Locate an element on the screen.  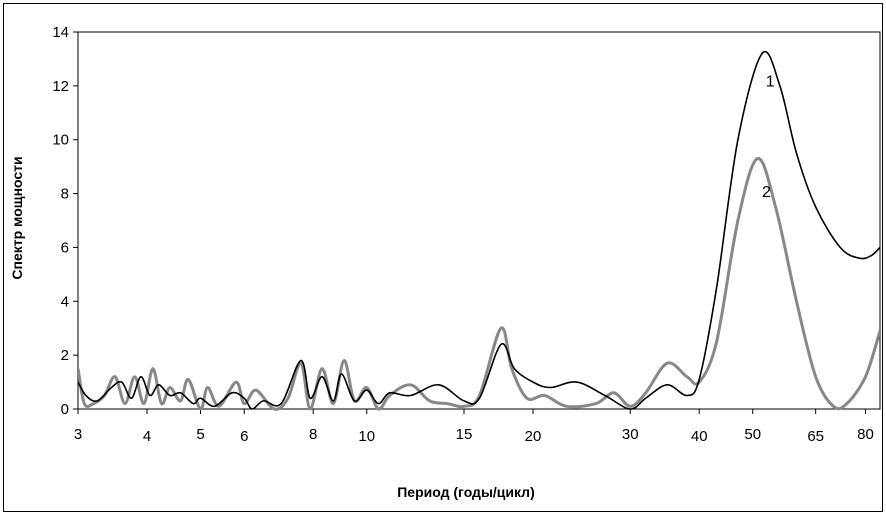
y-tick-label: 4 is located at coordinates (65, 301).